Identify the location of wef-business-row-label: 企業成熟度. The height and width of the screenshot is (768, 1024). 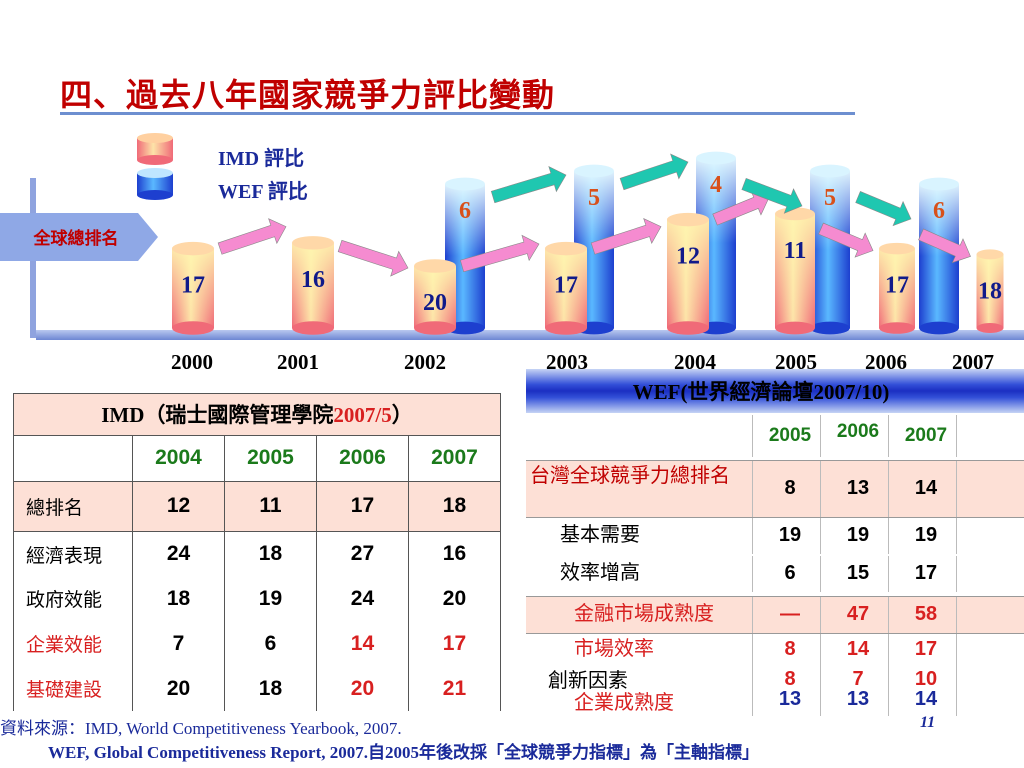
(624, 703).